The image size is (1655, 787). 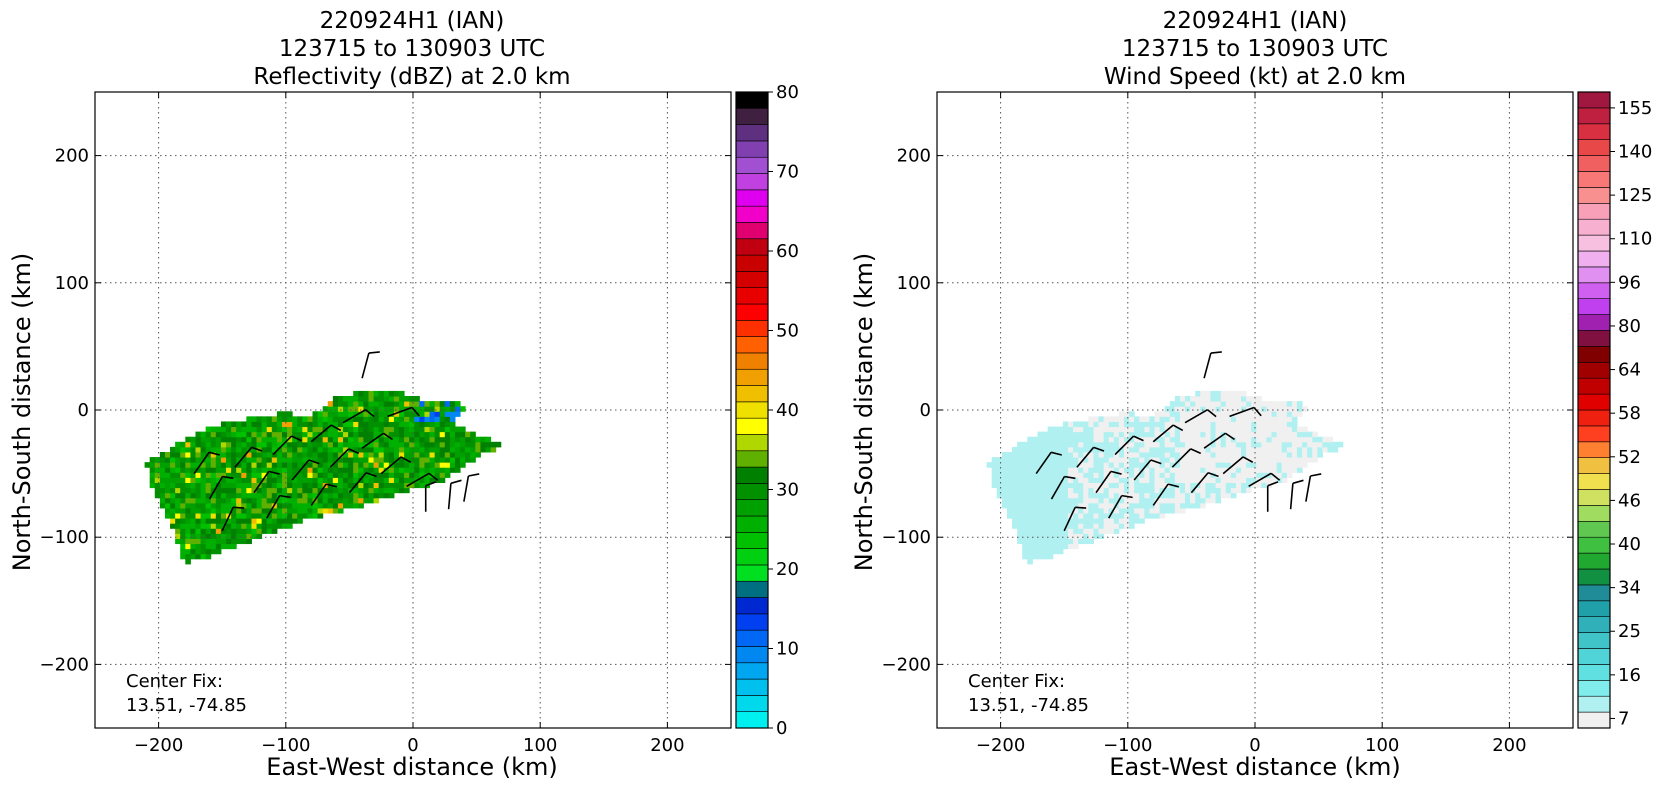 What do you see at coordinates (540, 745) in the screenshot?
I see `x-tick-label: 100` at bounding box center [540, 745].